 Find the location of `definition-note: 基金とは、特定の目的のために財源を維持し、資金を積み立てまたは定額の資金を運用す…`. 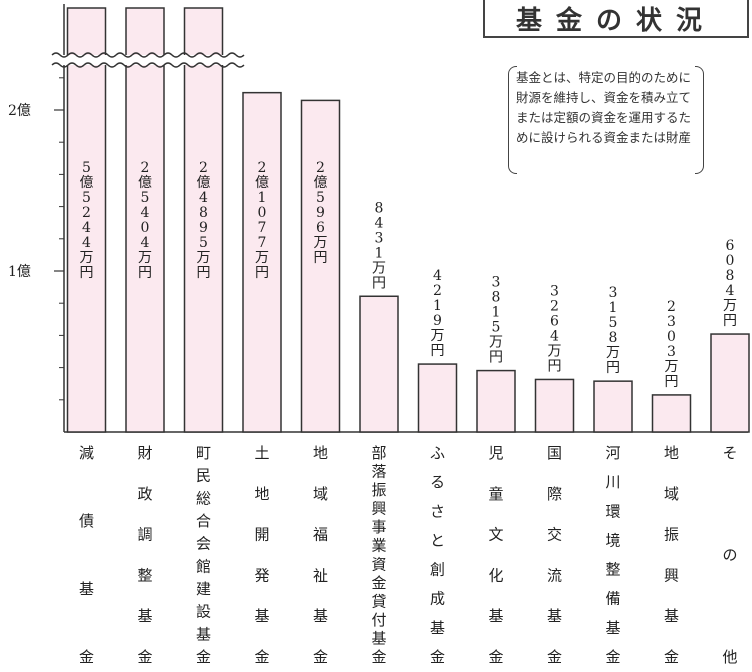

definition-note: 基金とは、特定の目的のために財源を維持し、資金を積み立てまたは定額の資金を運用す… is located at coordinates (606, 120).